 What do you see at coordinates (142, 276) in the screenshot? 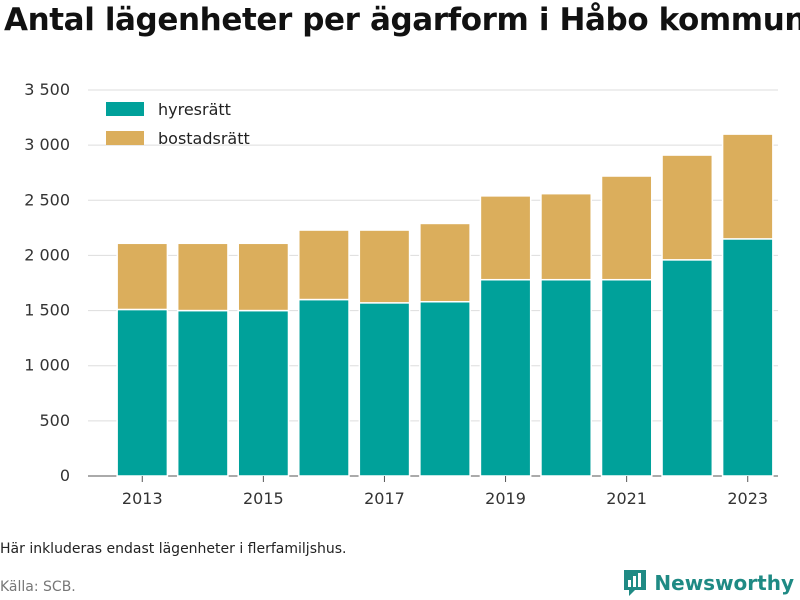
I see `bar-bostadsratt-2013` at bounding box center [142, 276].